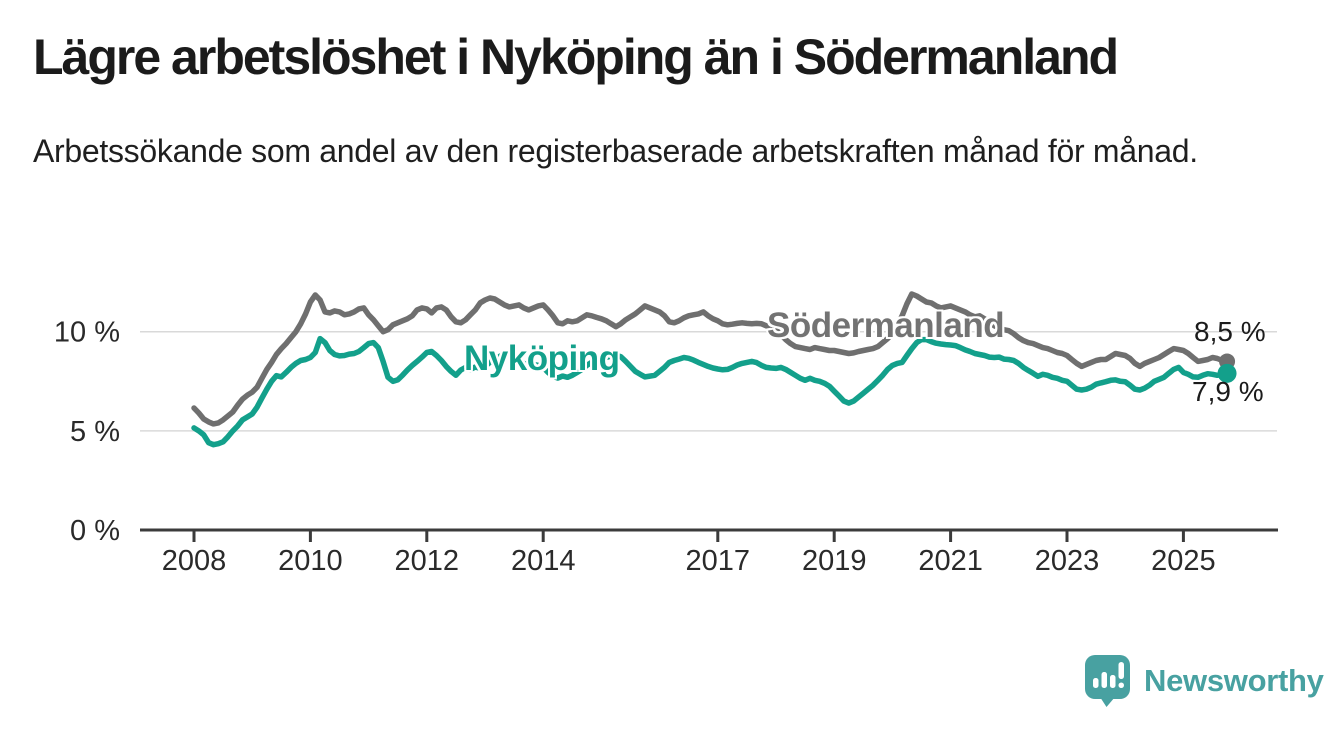  Describe the element at coordinates (543, 561) in the screenshot. I see `x-tick-label: 2014` at that location.